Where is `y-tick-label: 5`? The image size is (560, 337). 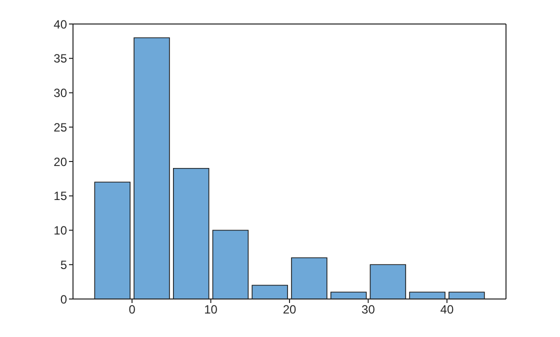 y-tick-label: 5 is located at coordinates (64, 265).